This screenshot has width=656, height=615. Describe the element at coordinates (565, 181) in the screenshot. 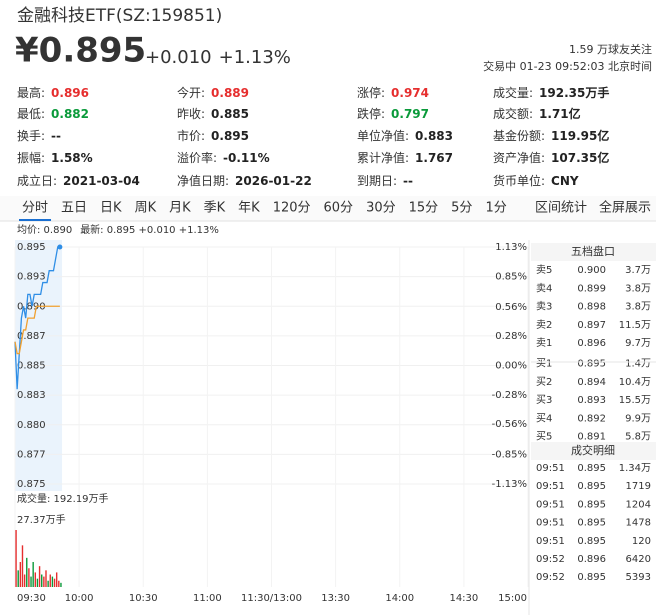

I see `stat-value: CNY` at that location.